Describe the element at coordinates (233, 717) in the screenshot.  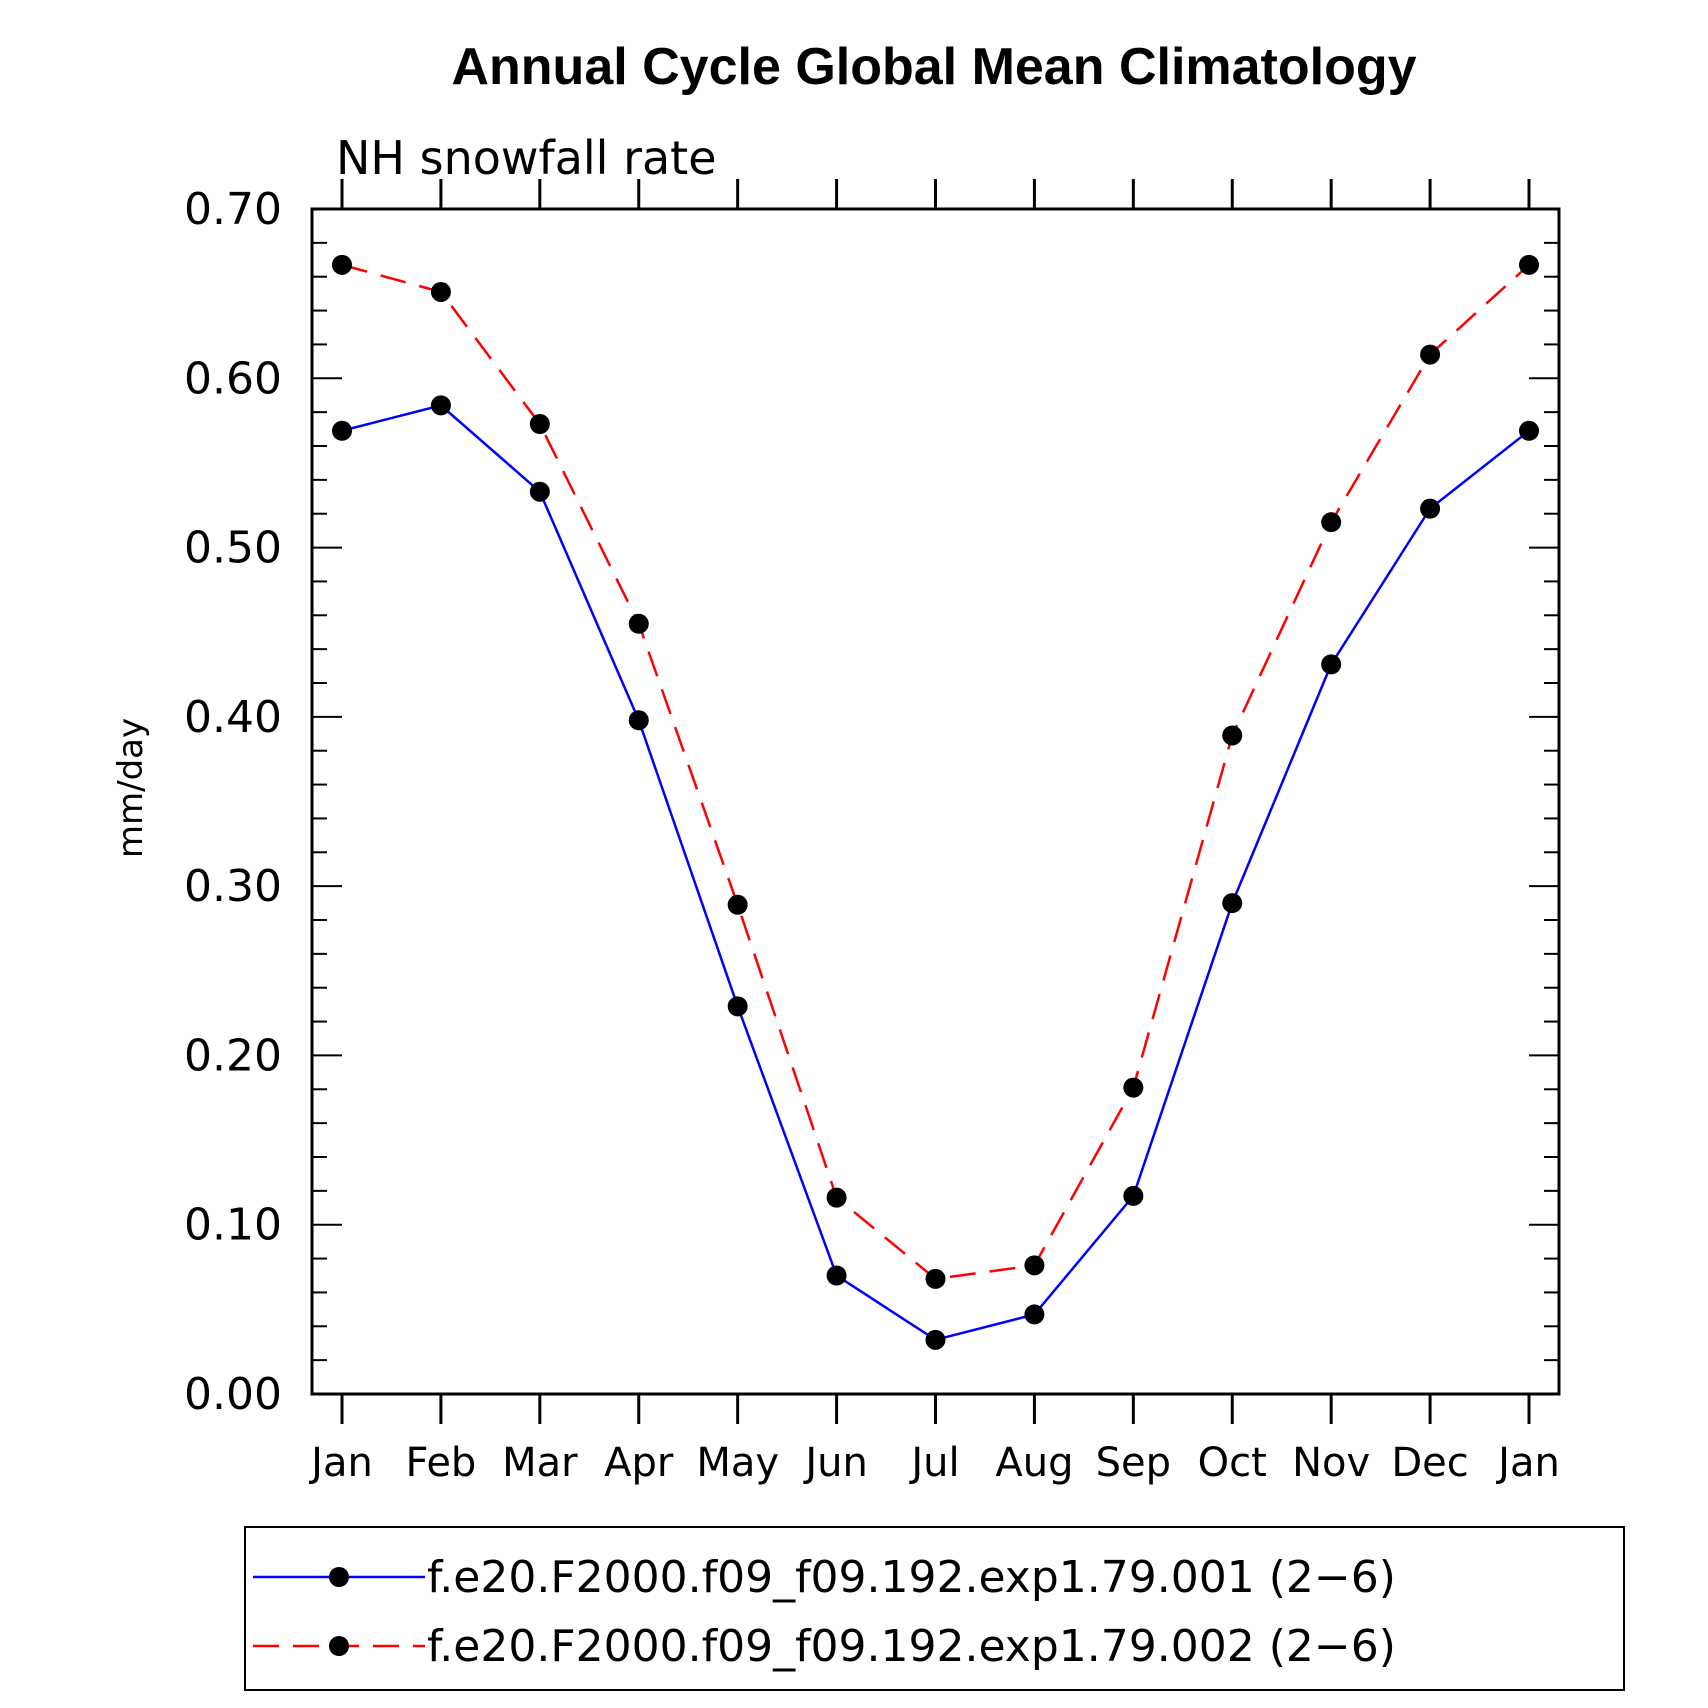
I see `y-tick-label: 0.40` at that location.